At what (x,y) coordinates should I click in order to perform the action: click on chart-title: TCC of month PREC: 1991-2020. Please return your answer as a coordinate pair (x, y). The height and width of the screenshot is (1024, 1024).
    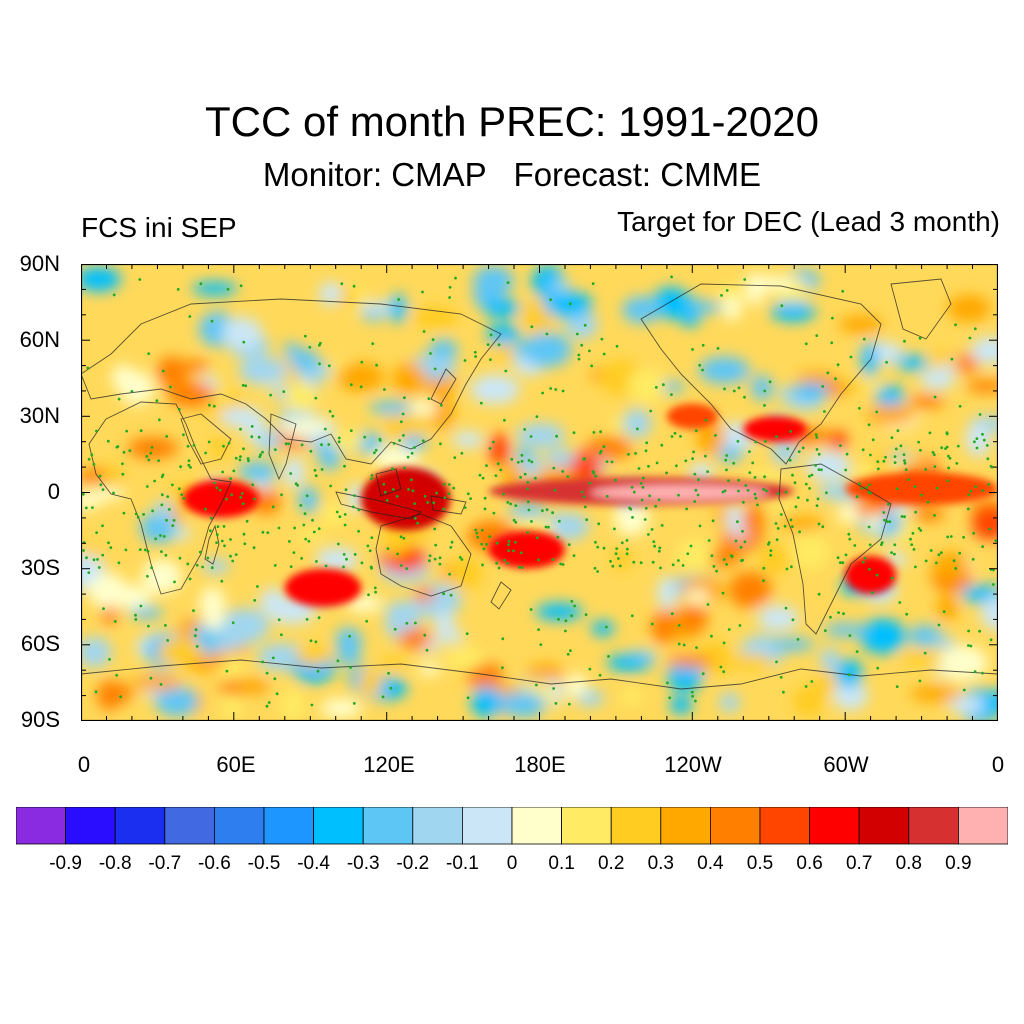
    Looking at the image, I should click on (512, 121).